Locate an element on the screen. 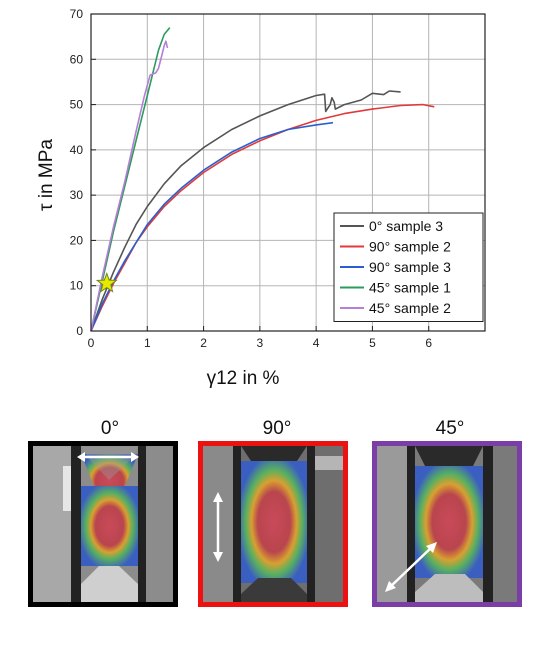 The width and height of the screenshot is (539, 671). star-marker-shape is located at coordinates (106, 282).